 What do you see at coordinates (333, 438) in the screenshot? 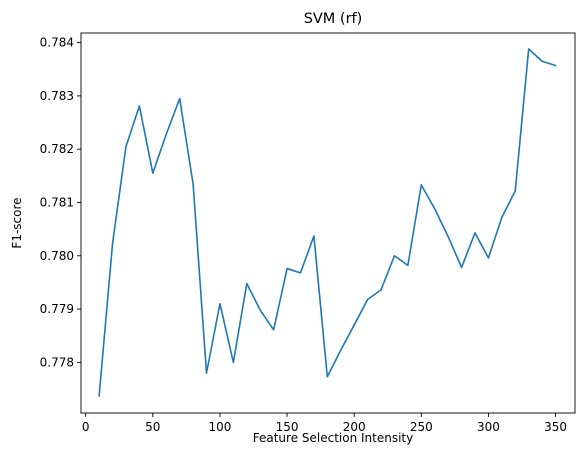
I see `x-axis-label: Feature Selection Intensity` at bounding box center [333, 438].